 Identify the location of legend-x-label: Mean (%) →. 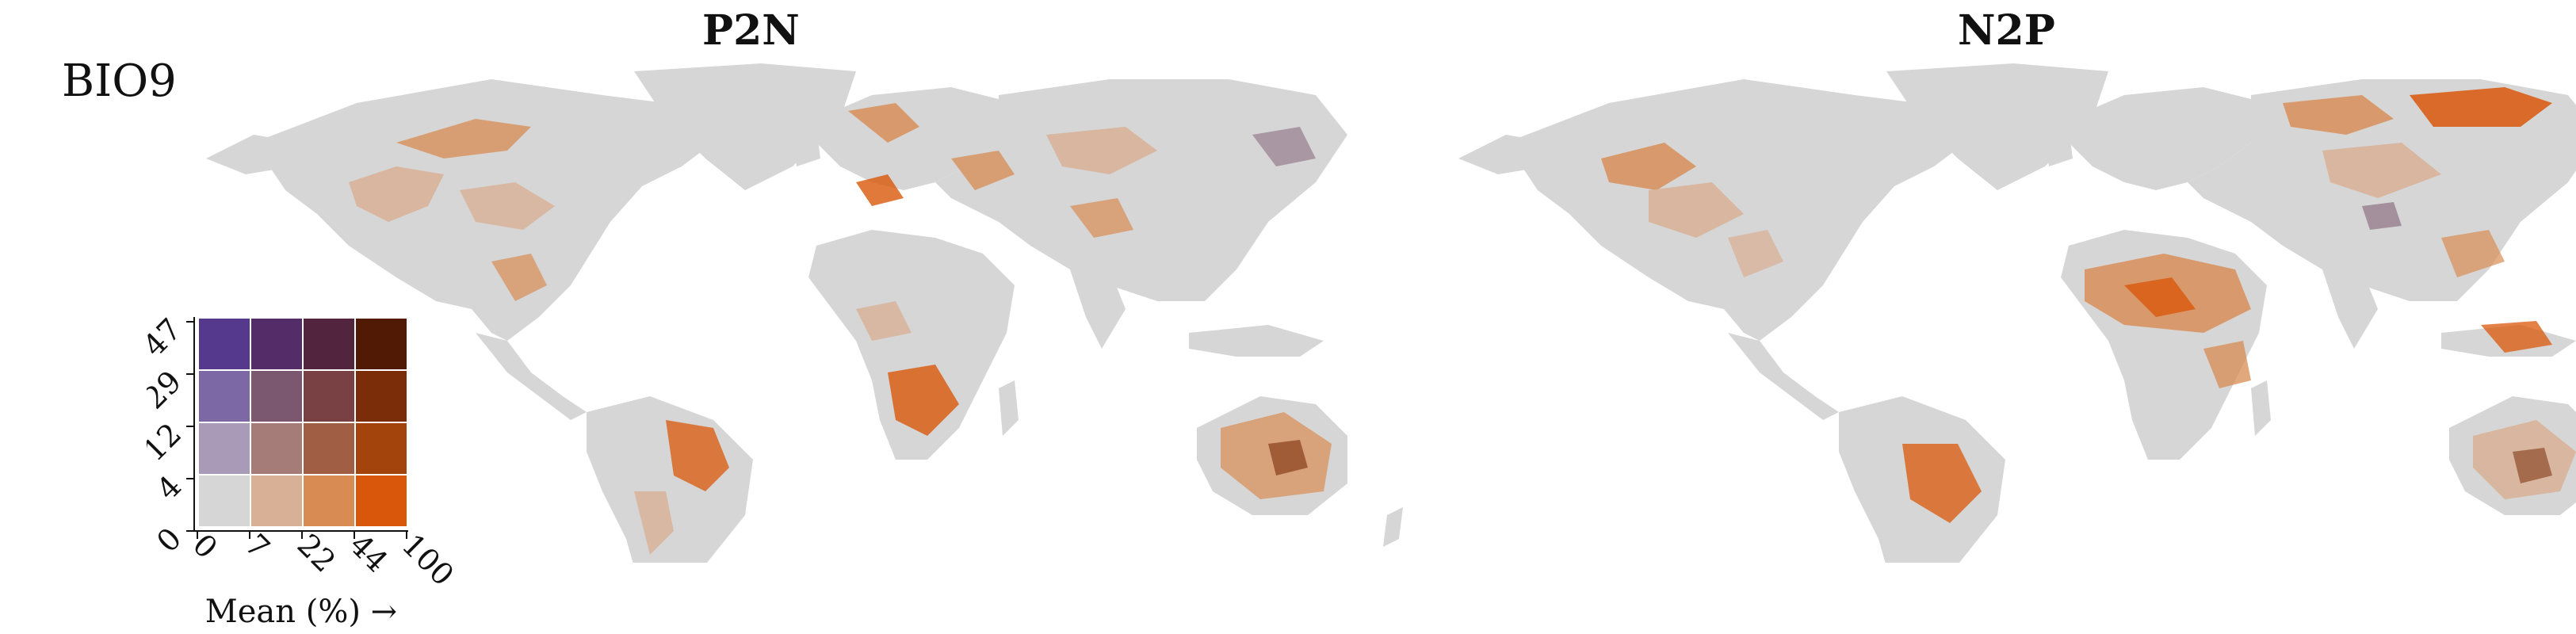
(301, 612).